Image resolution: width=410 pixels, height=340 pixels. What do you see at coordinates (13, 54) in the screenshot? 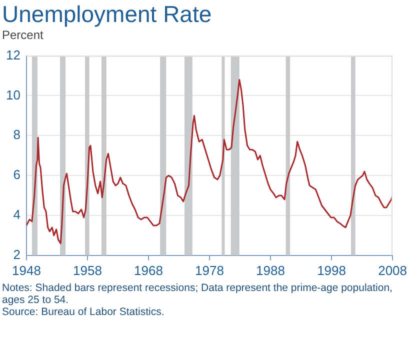
I see `y-tick-label: 12` at bounding box center [13, 54].